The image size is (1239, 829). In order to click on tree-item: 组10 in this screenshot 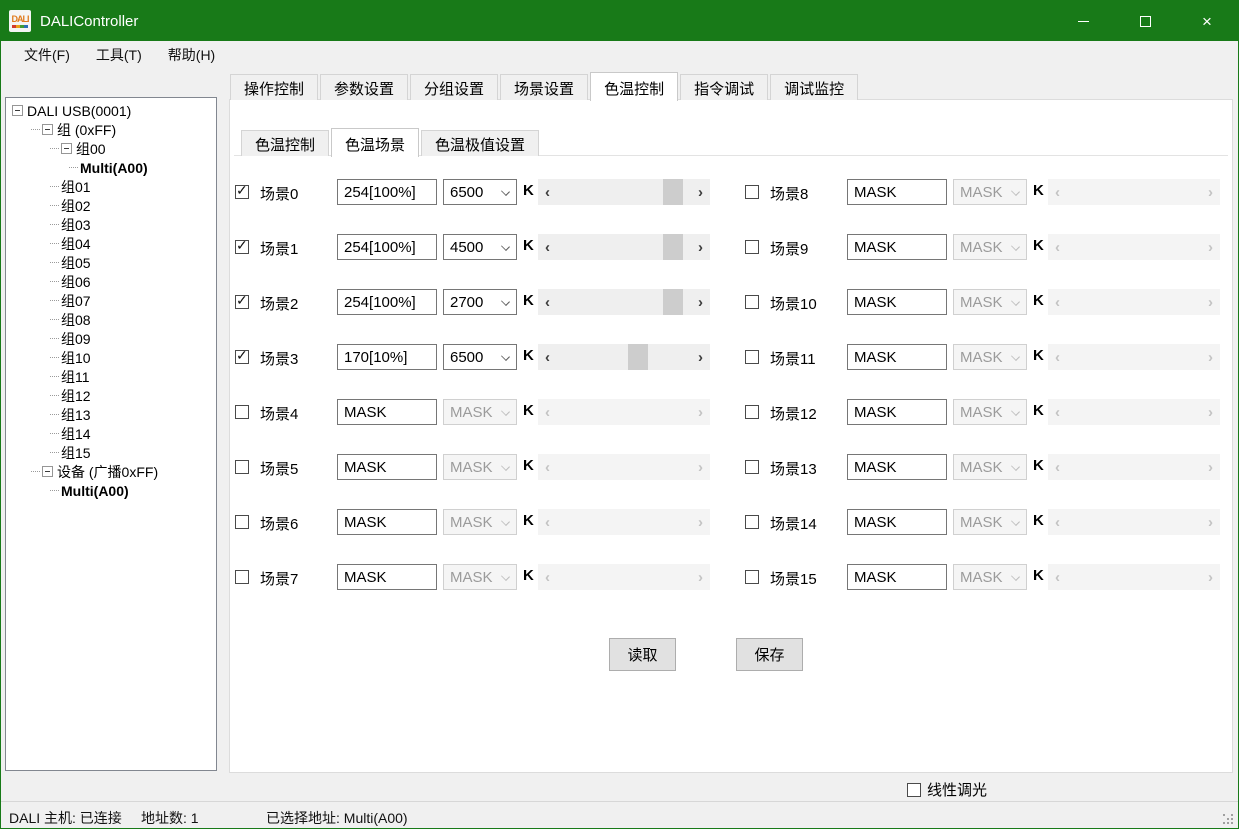, I will do `click(111, 357)`.